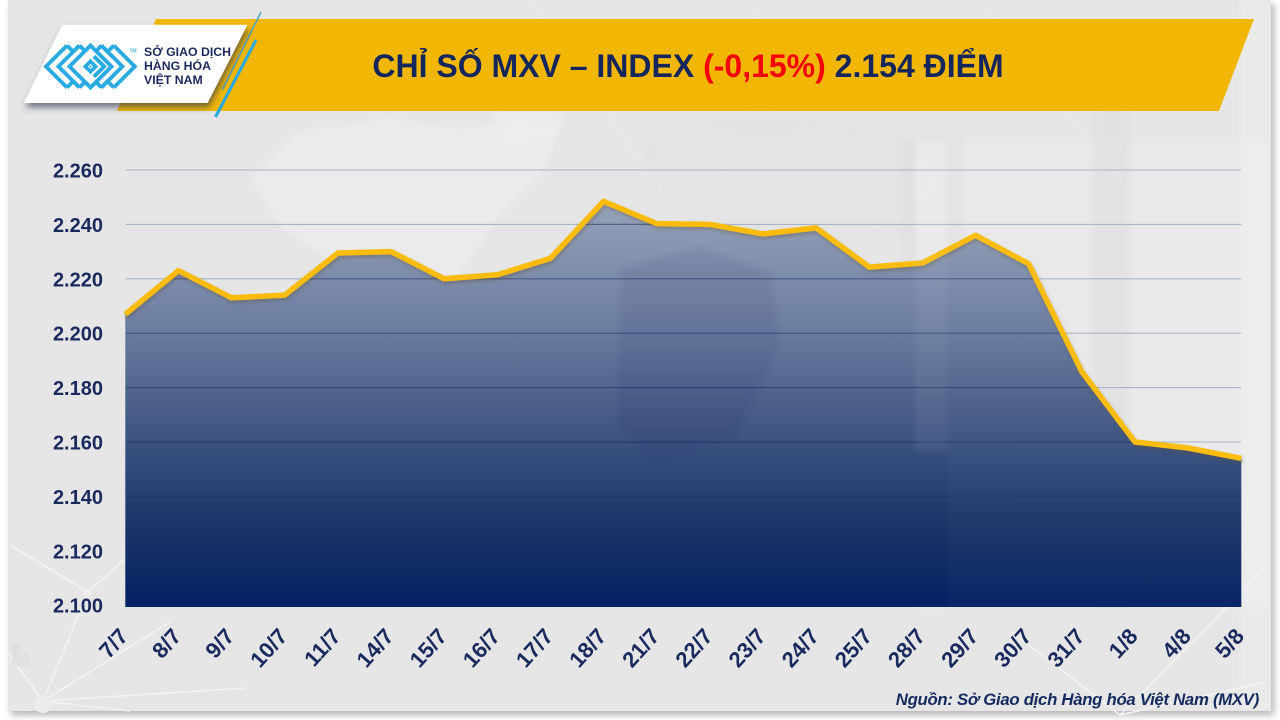  What do you see at coordinates (853, 648) in the screenshot?
I see `svg-text: 25/7` at bounding box center [853, 648].